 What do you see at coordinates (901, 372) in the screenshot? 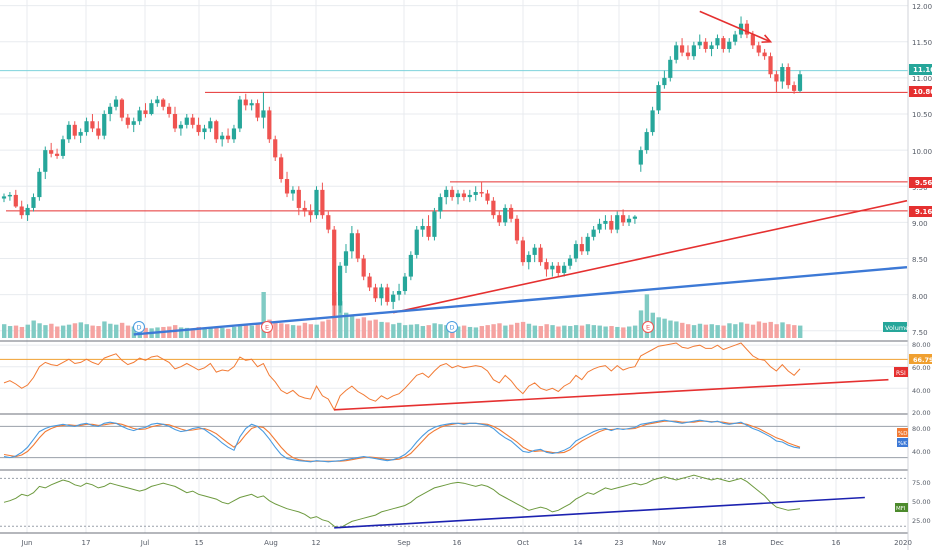
I see `rsi-name-label-bg` at bounding box center [901, 372].